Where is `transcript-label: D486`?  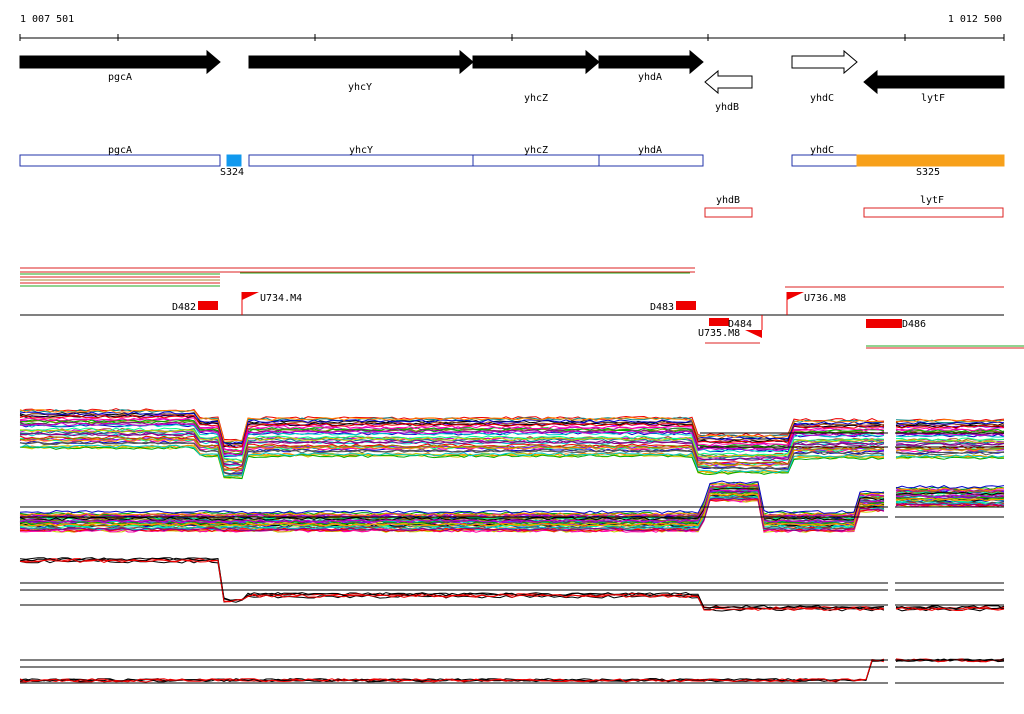 transcript-label: D486 is located at coordinates (914, 324).